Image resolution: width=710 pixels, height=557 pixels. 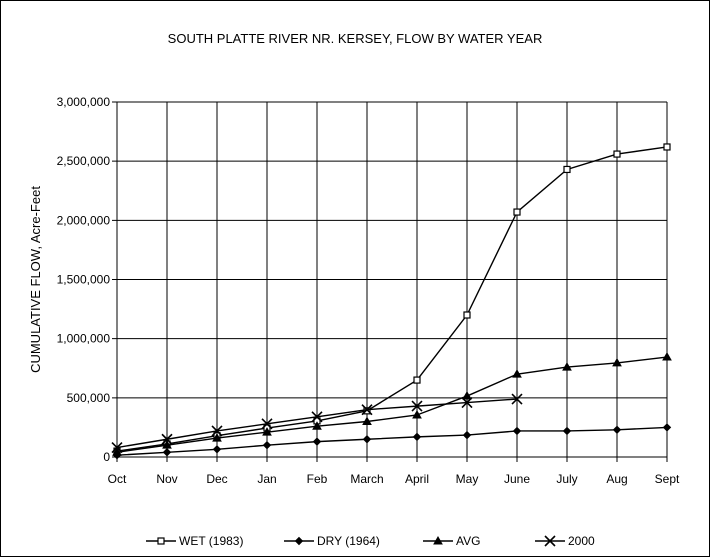 I want to click on legend-item-dry-1964: DRY (1964), so click(x=332, y=541).